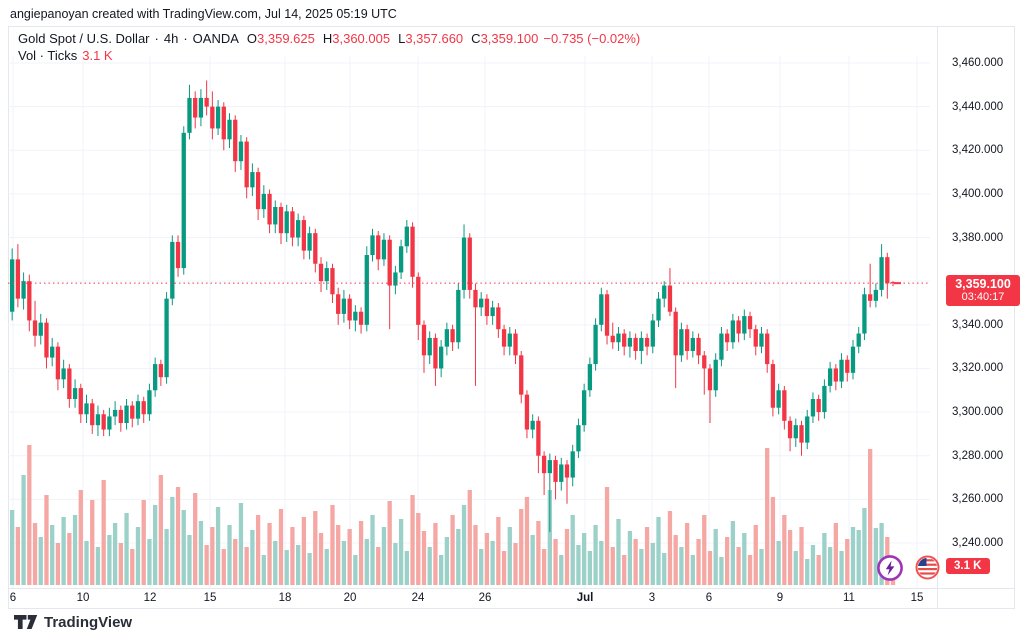 The image size is (1024, 642). I want to click on price-axis-label: 3,380.000, so click(978, 237).